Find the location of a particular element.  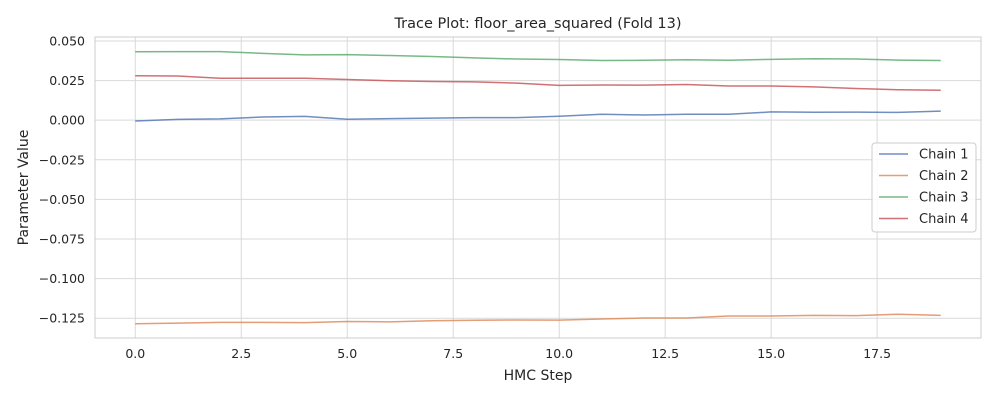

x-tick-label: 17.5 is located at coordinates (877, 353).